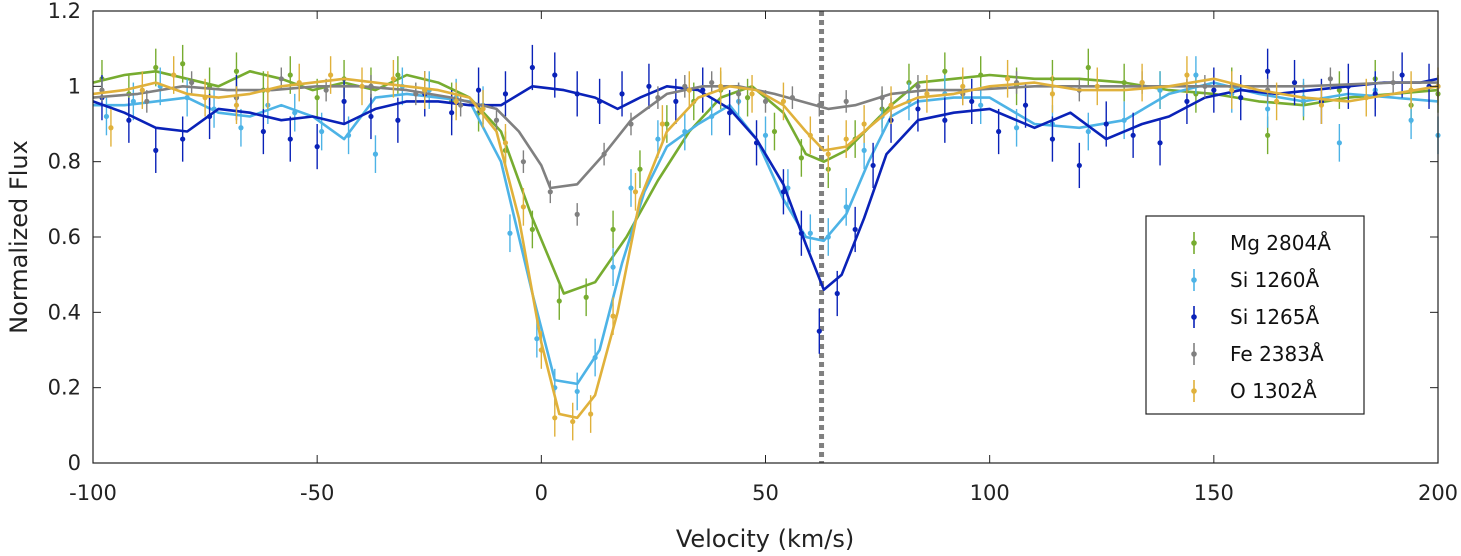 The height and width of the screenshot is (556, 1461). Describe the element at coordinates (74, 463) in the screenshot. I see `y-tick-label: 0` at that location.